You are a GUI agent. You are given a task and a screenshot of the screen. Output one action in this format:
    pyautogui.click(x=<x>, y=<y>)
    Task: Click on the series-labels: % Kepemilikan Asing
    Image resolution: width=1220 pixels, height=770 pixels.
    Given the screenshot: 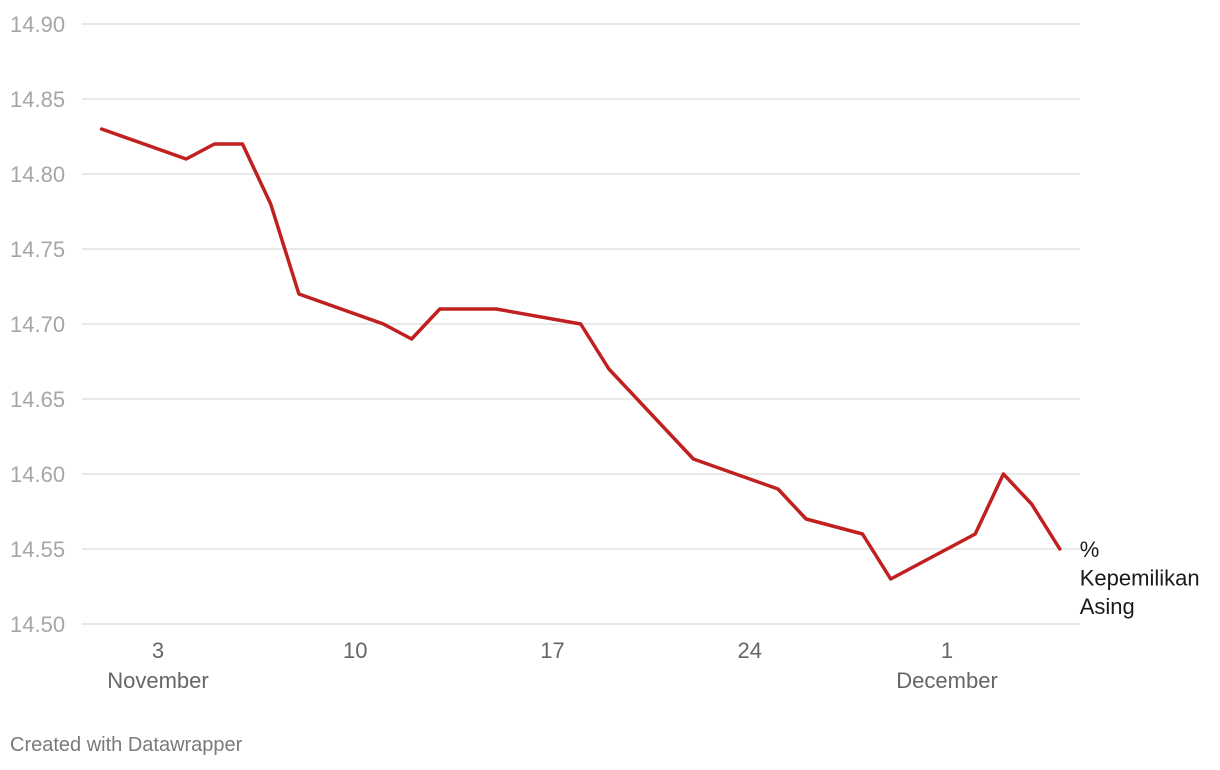 What is the action you would take?
    pyautogui.click(x=1140, y=578)
    